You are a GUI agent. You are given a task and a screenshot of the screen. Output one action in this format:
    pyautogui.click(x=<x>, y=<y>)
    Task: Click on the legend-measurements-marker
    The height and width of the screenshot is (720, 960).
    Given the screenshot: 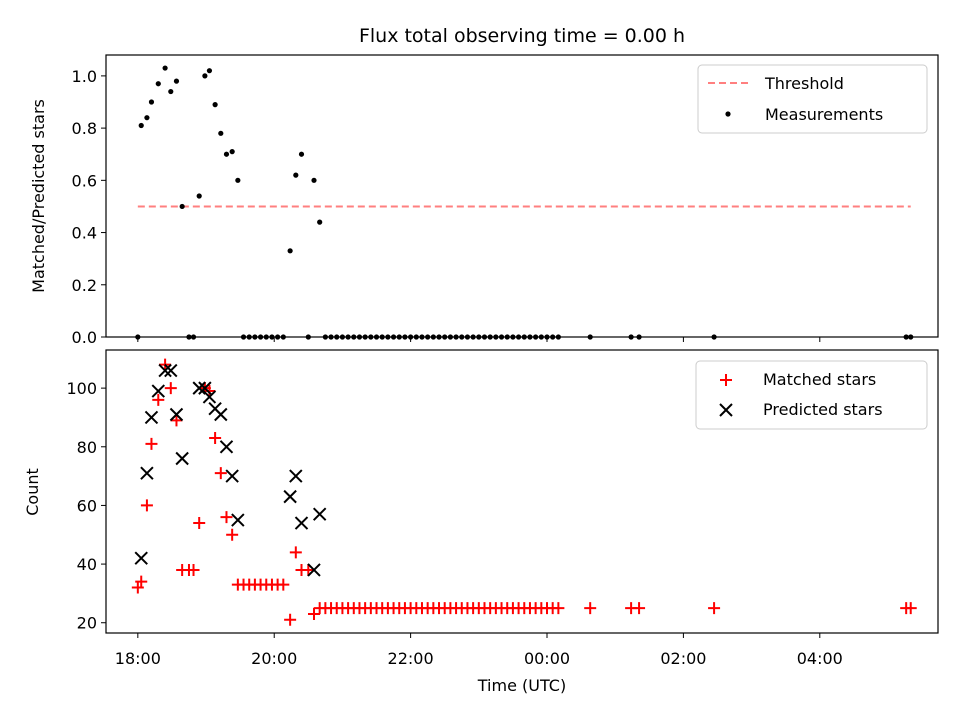 What is the action you would take?
    pyautogui.click(x=728, y=114)
    